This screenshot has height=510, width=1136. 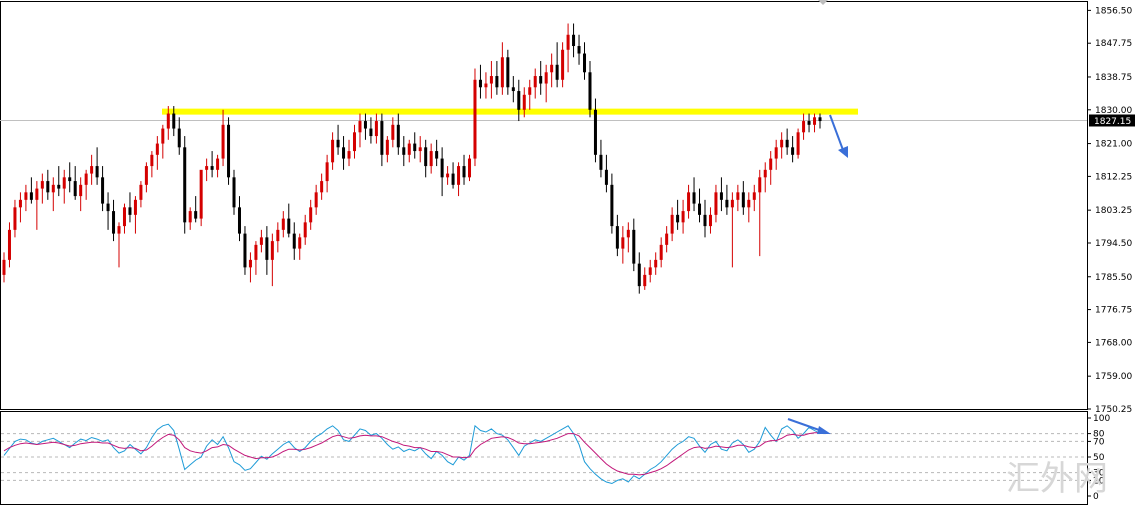 What do you see at coordinates (1101, 419) in the screenshot?
I see `oscillator-axis-label: 100` at bounding box center [1101, 419].